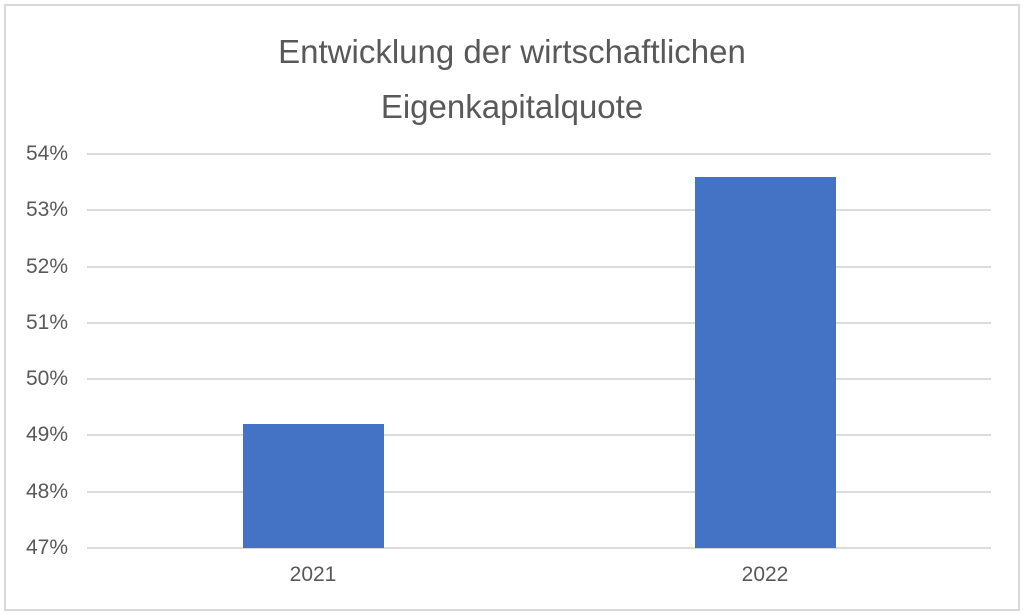 The width and height of the screenshot is (1024, 615). I want to click on chart-title-line-2: Eigenkapitalquote, so click(512, 106).